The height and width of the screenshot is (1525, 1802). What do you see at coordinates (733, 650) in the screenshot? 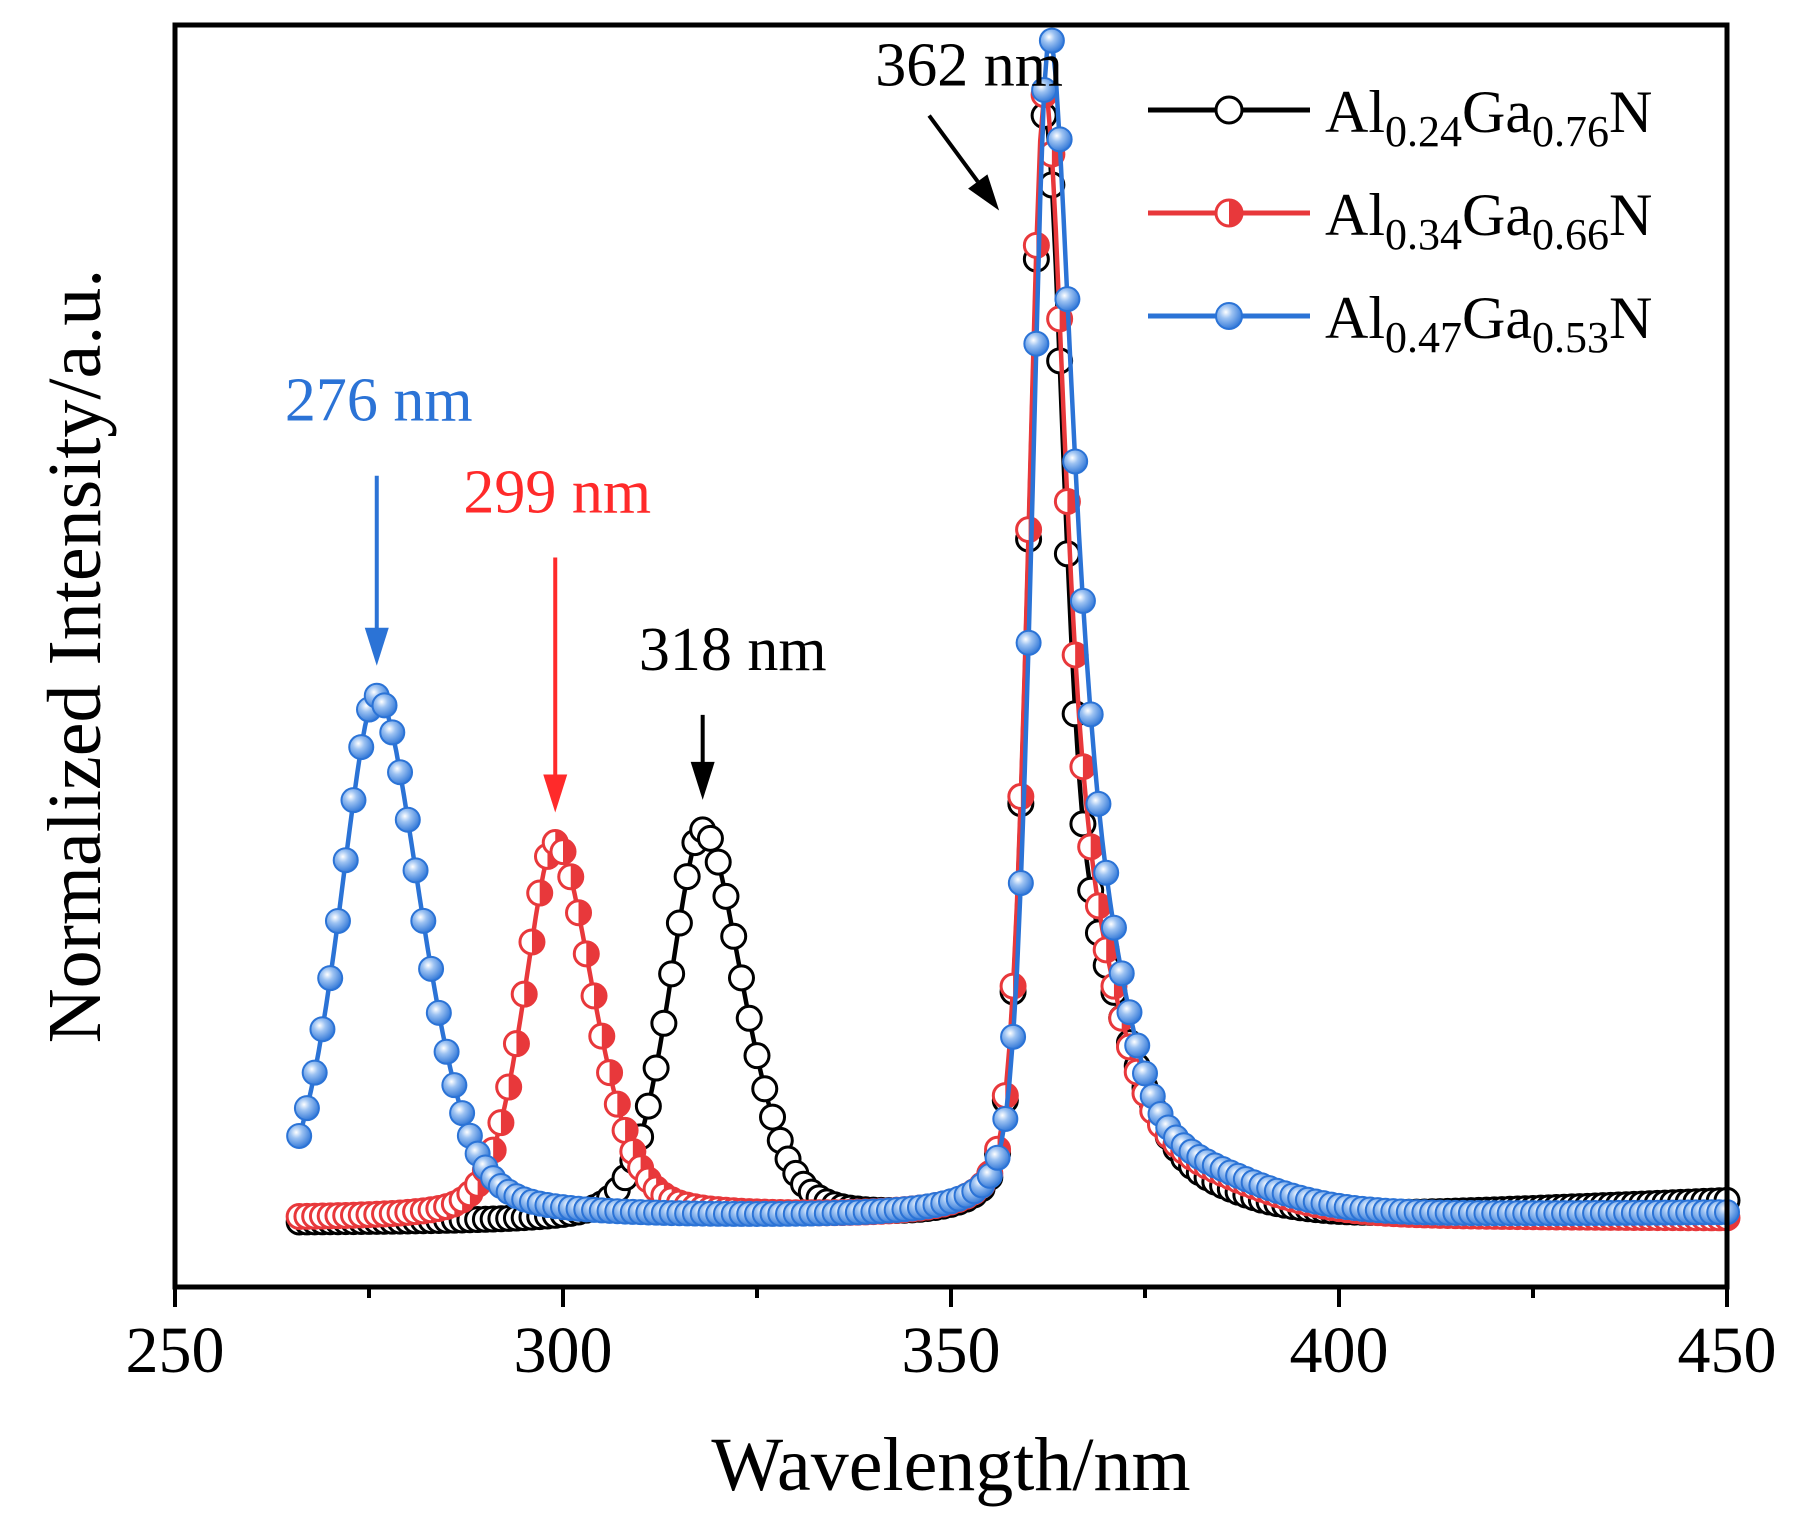
I see `peak-label: 318 nm` at bounding box center [733, 650].